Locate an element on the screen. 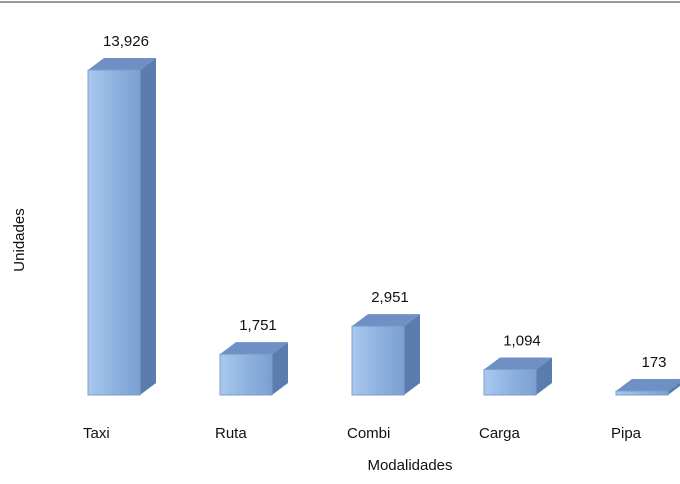  y-axis-label: Unidades is located at coordinates (19, 239).